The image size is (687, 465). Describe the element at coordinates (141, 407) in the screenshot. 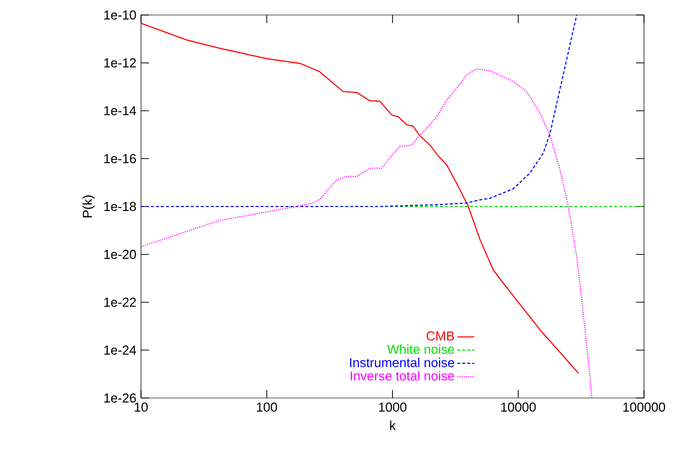

I see `x-tick-label: 10` at that location.